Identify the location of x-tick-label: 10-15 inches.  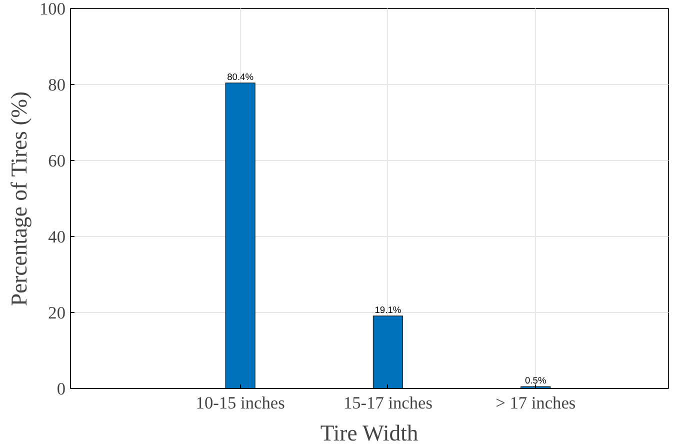
(241, 403).